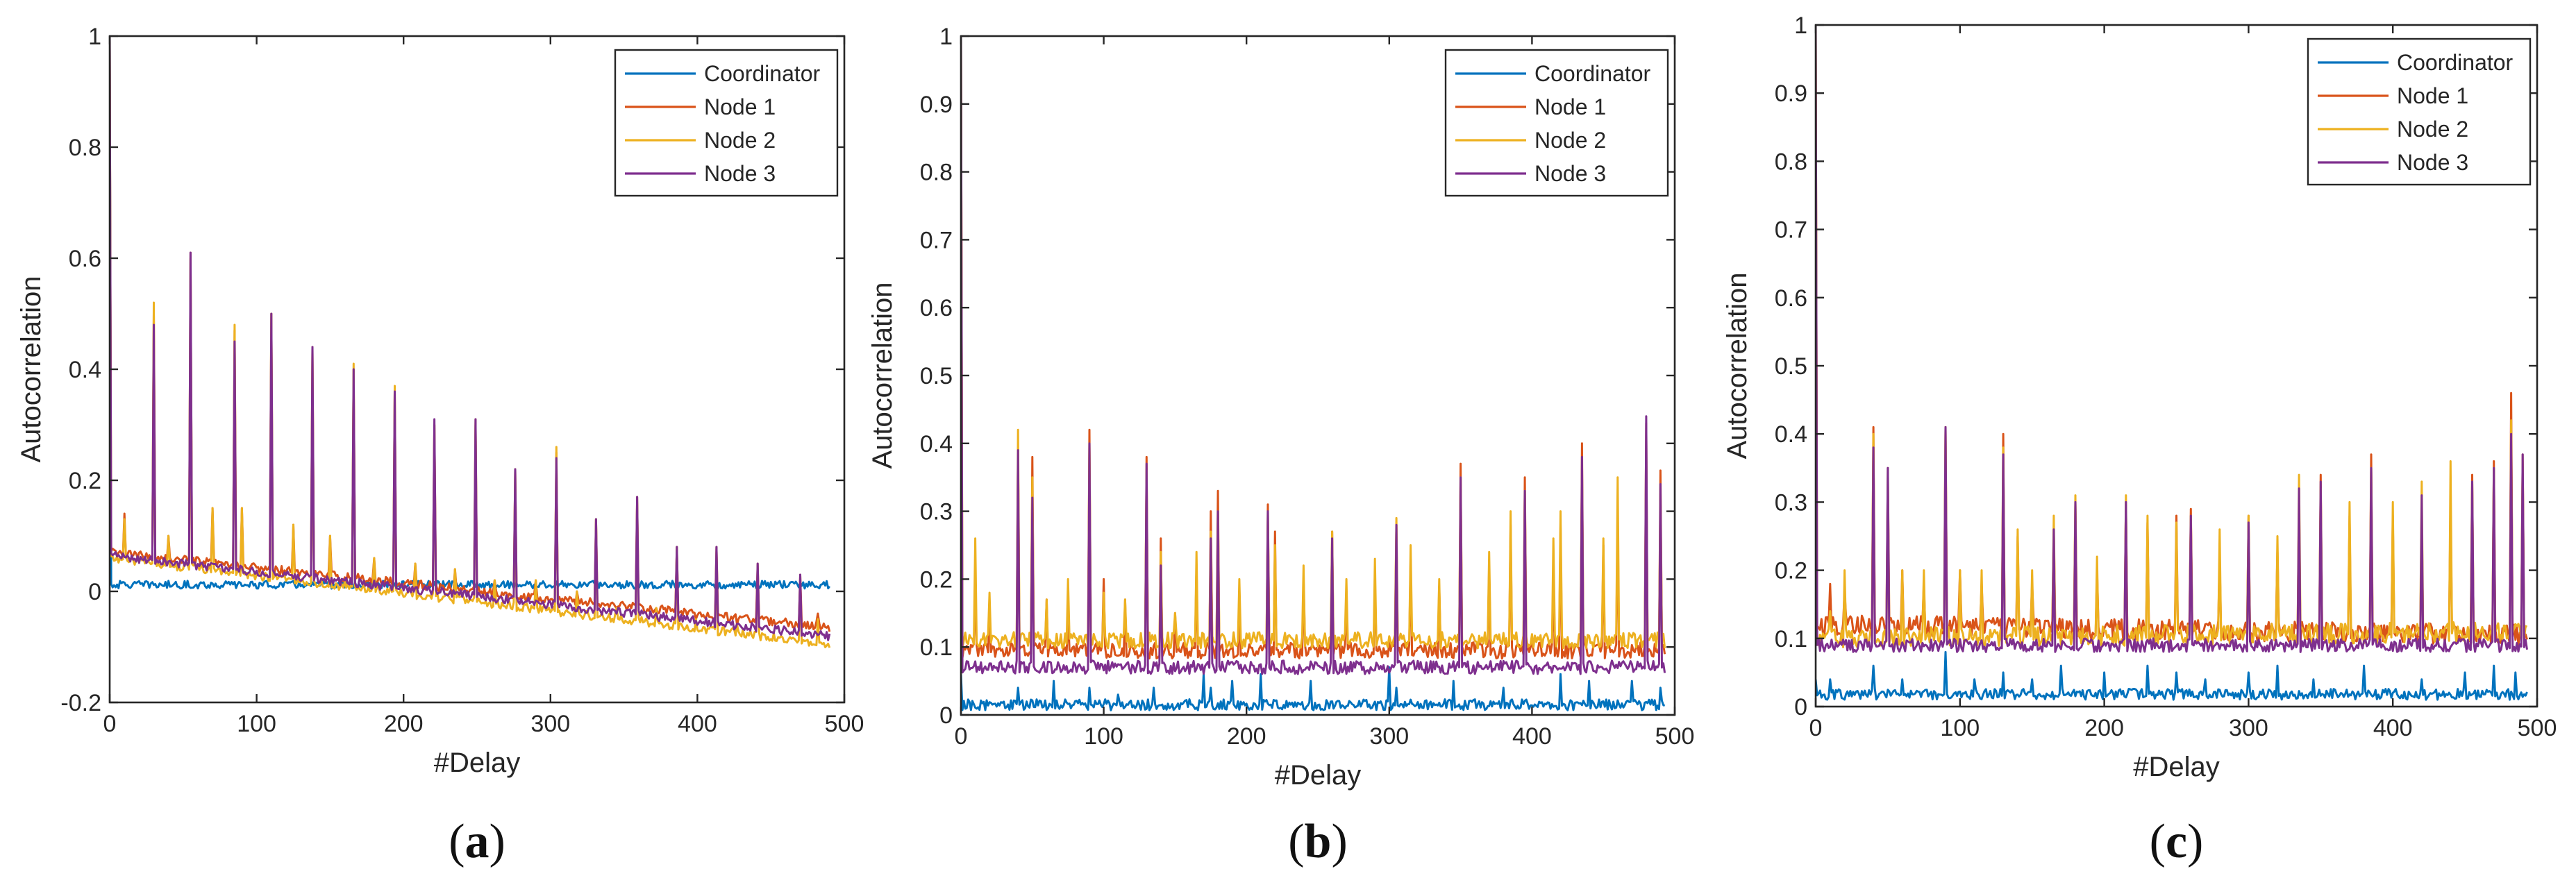 The image size is (2576, 894). Describe the element at coordinates (80, 703) in the screenshot. I see `y-tick-label: -0.2` at that location.